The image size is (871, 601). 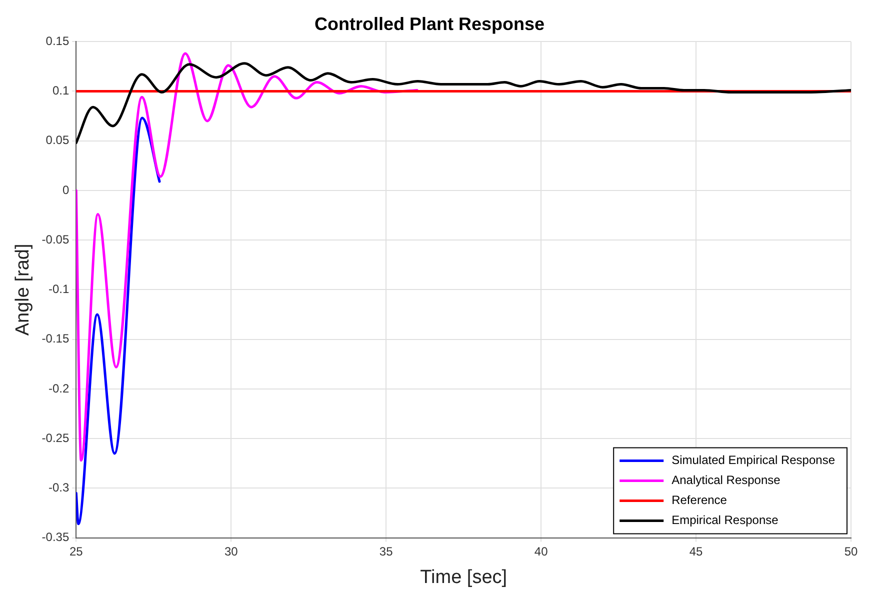 I want to click on x-axis-title: Time [sec], so click(x=464, y=577).